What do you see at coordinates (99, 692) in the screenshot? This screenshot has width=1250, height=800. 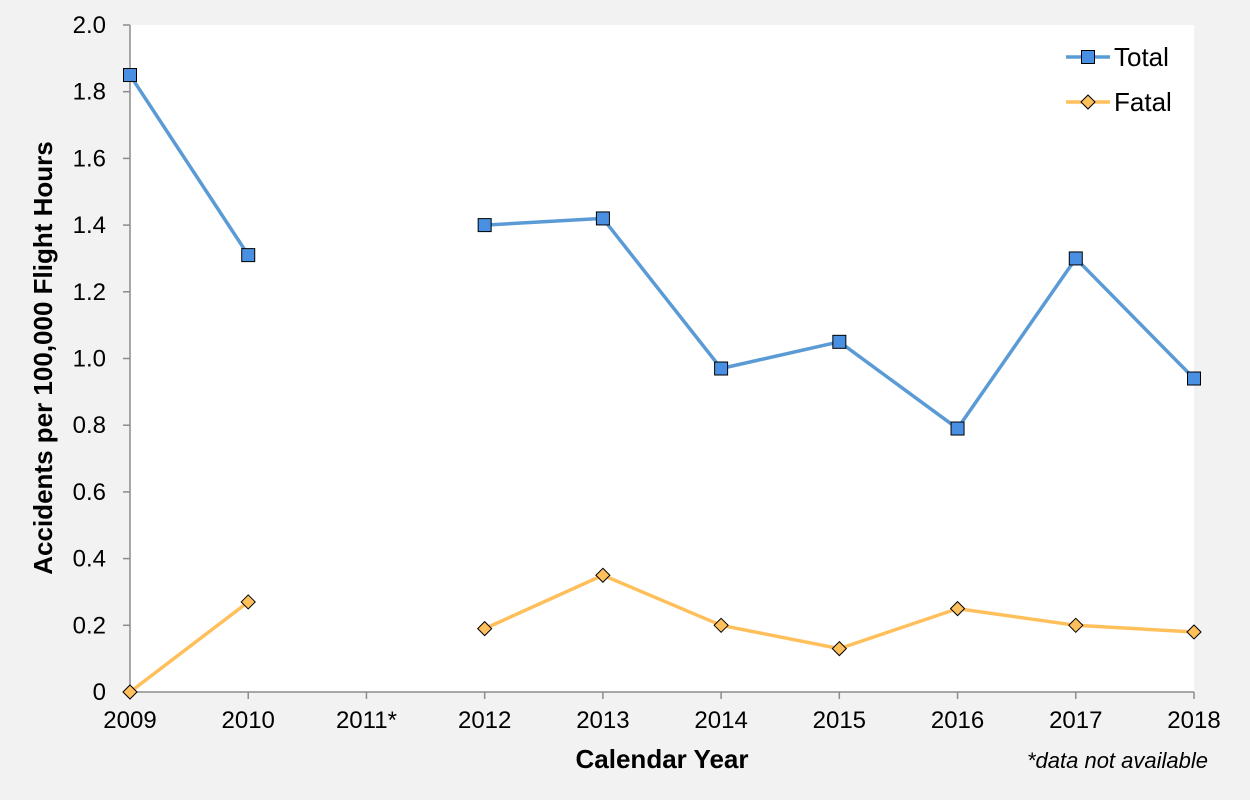 I see `y-tick-label: 0` at bounding box center [99, 692].